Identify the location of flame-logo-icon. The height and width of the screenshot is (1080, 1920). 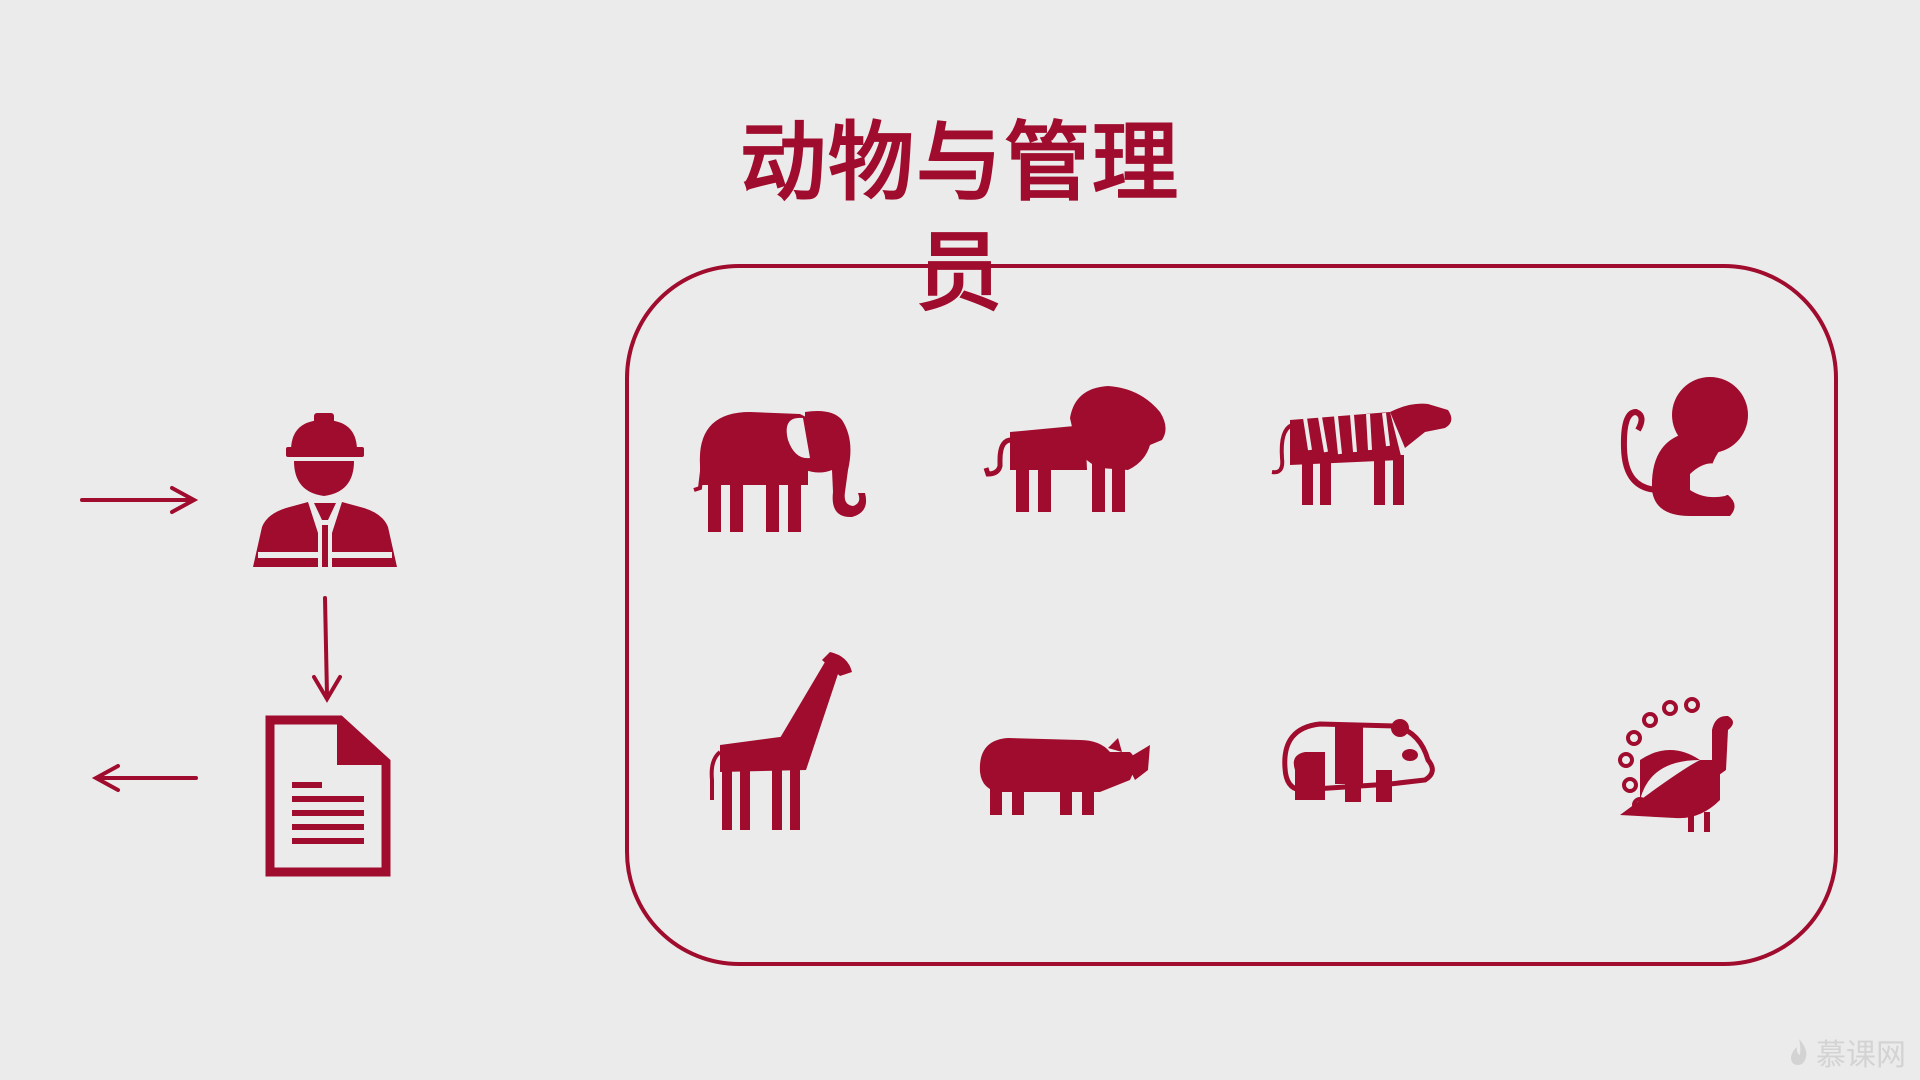
(1799, 1052).